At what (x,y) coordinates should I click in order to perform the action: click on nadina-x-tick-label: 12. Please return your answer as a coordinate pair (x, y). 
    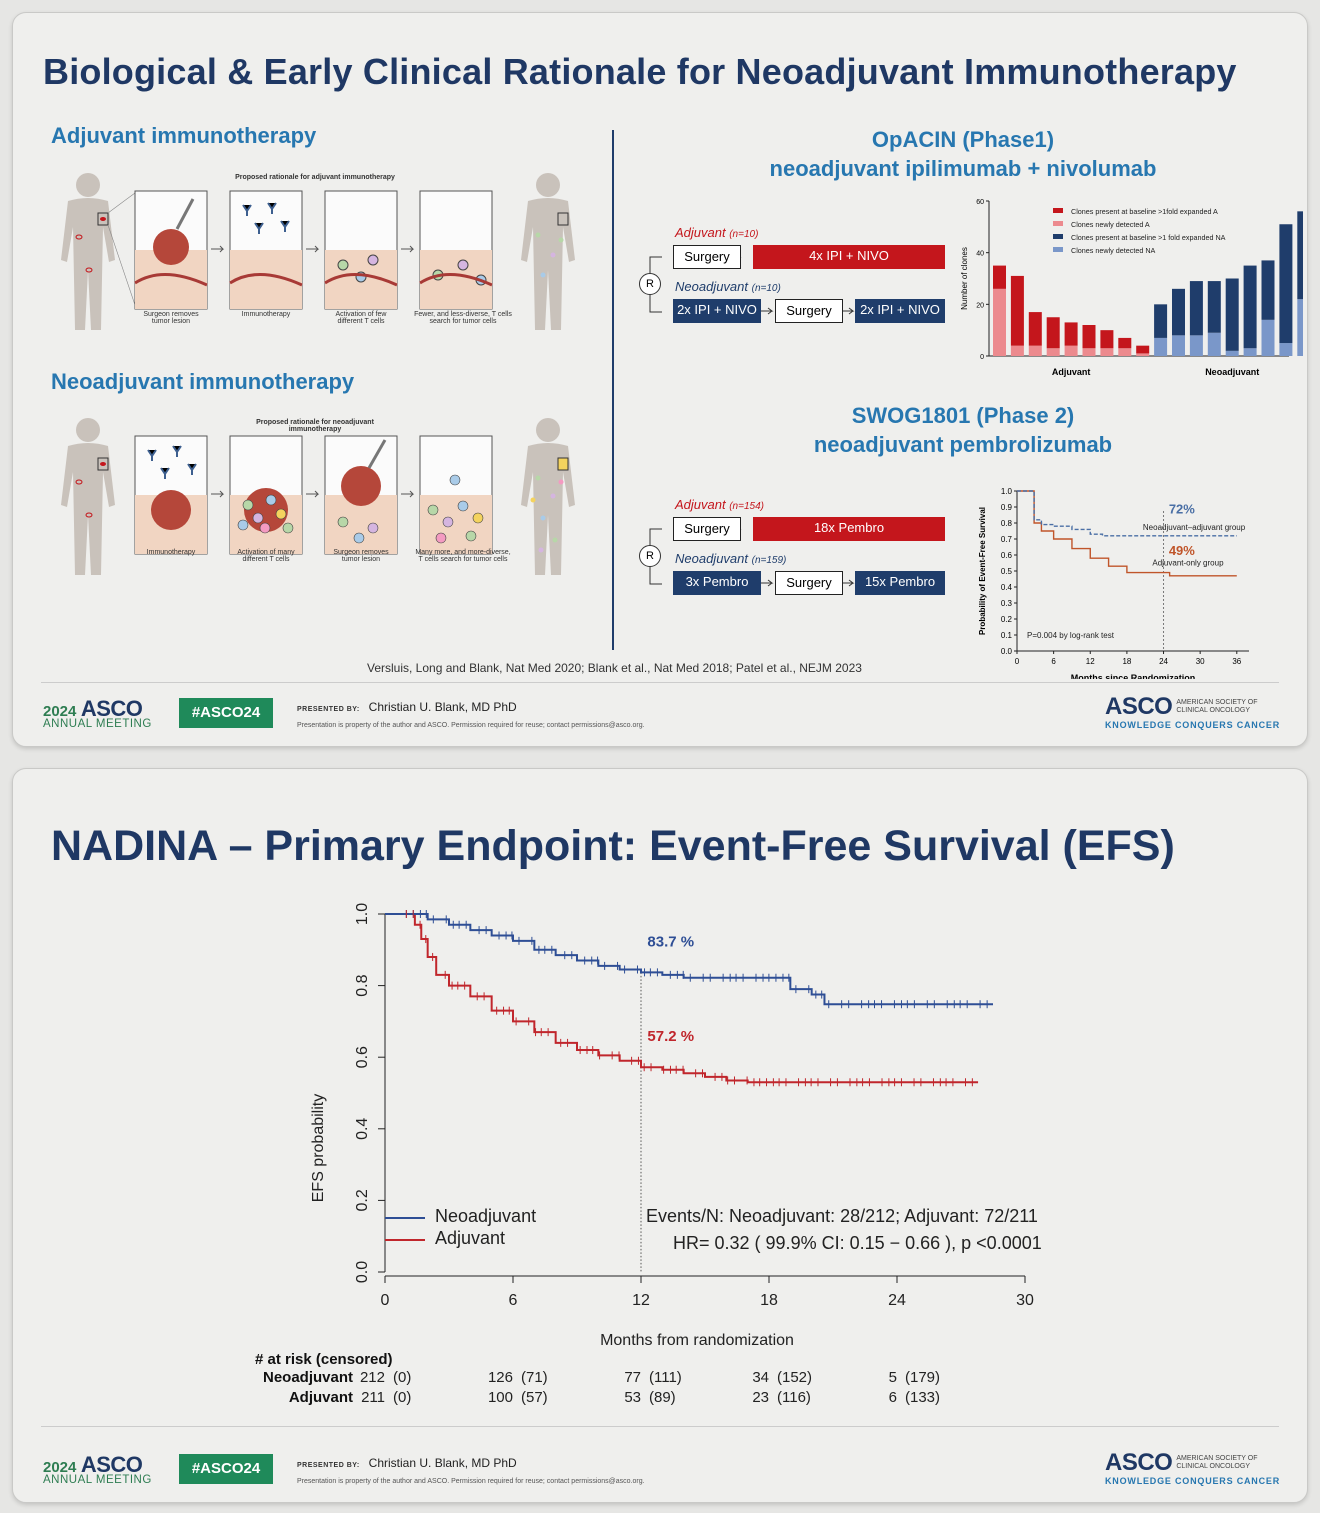
    Looking at the image, I should click on (641, 1300).